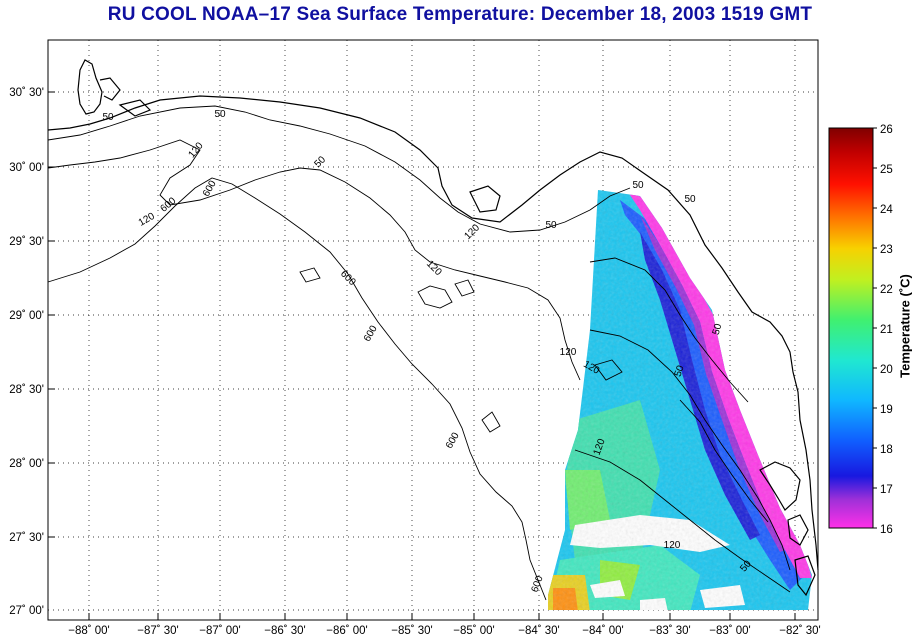 The image size is (920, 640). Describe the element at coordinates (603, 631) in the screenshot. I see `longitude-tick-label: −84˚ 00'` at that location.